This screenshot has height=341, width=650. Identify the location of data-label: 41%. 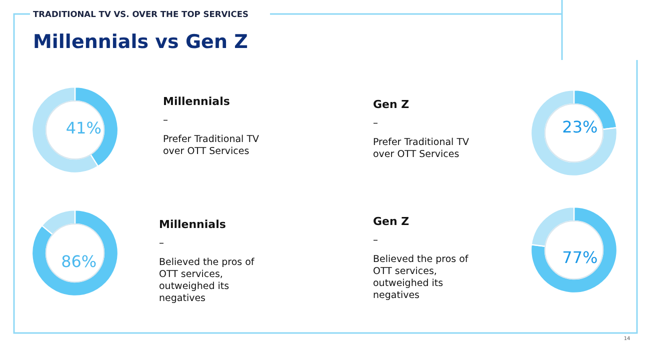
(84, 128).